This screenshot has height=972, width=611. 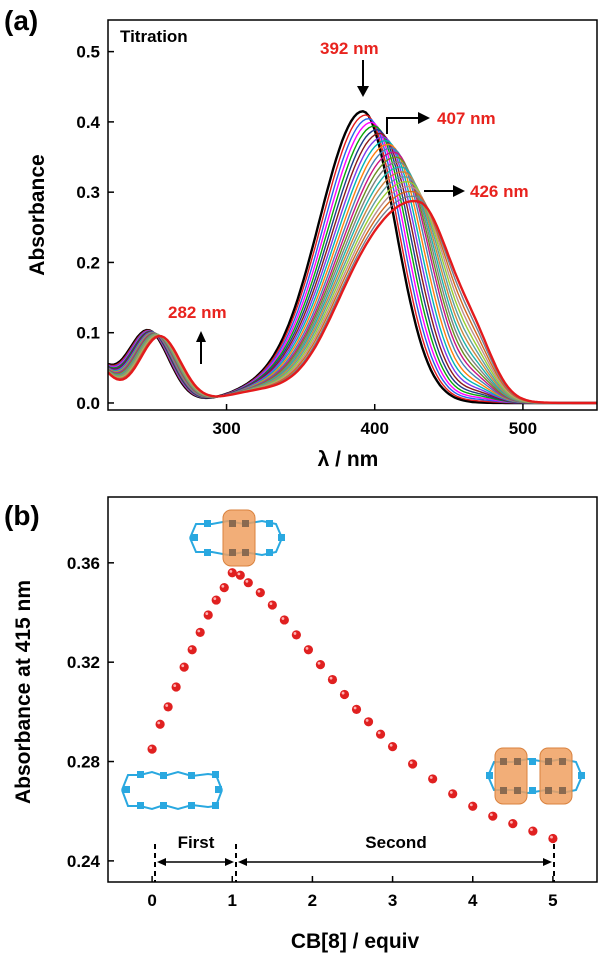 I want to click on b-ytick-label: 0.28, so click(x=83, y=762).